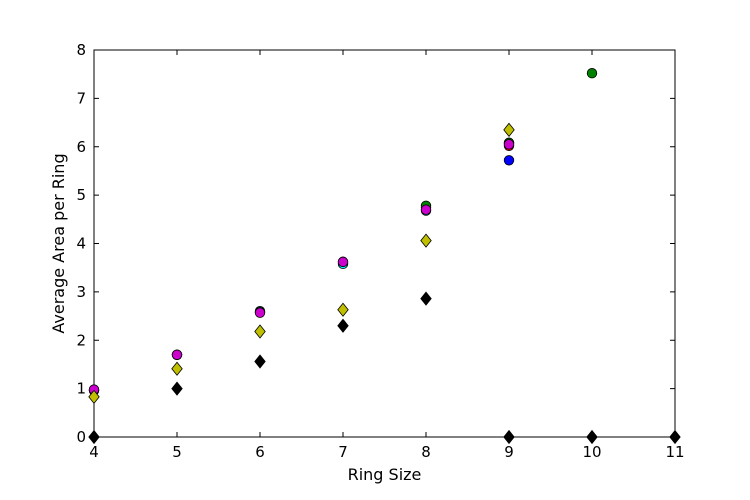 The image size is (750, 500). What do you see at coordinates (81, 195) in the screenshot?
I see `y-tick-label: 5` at bounding box center [81, 195].